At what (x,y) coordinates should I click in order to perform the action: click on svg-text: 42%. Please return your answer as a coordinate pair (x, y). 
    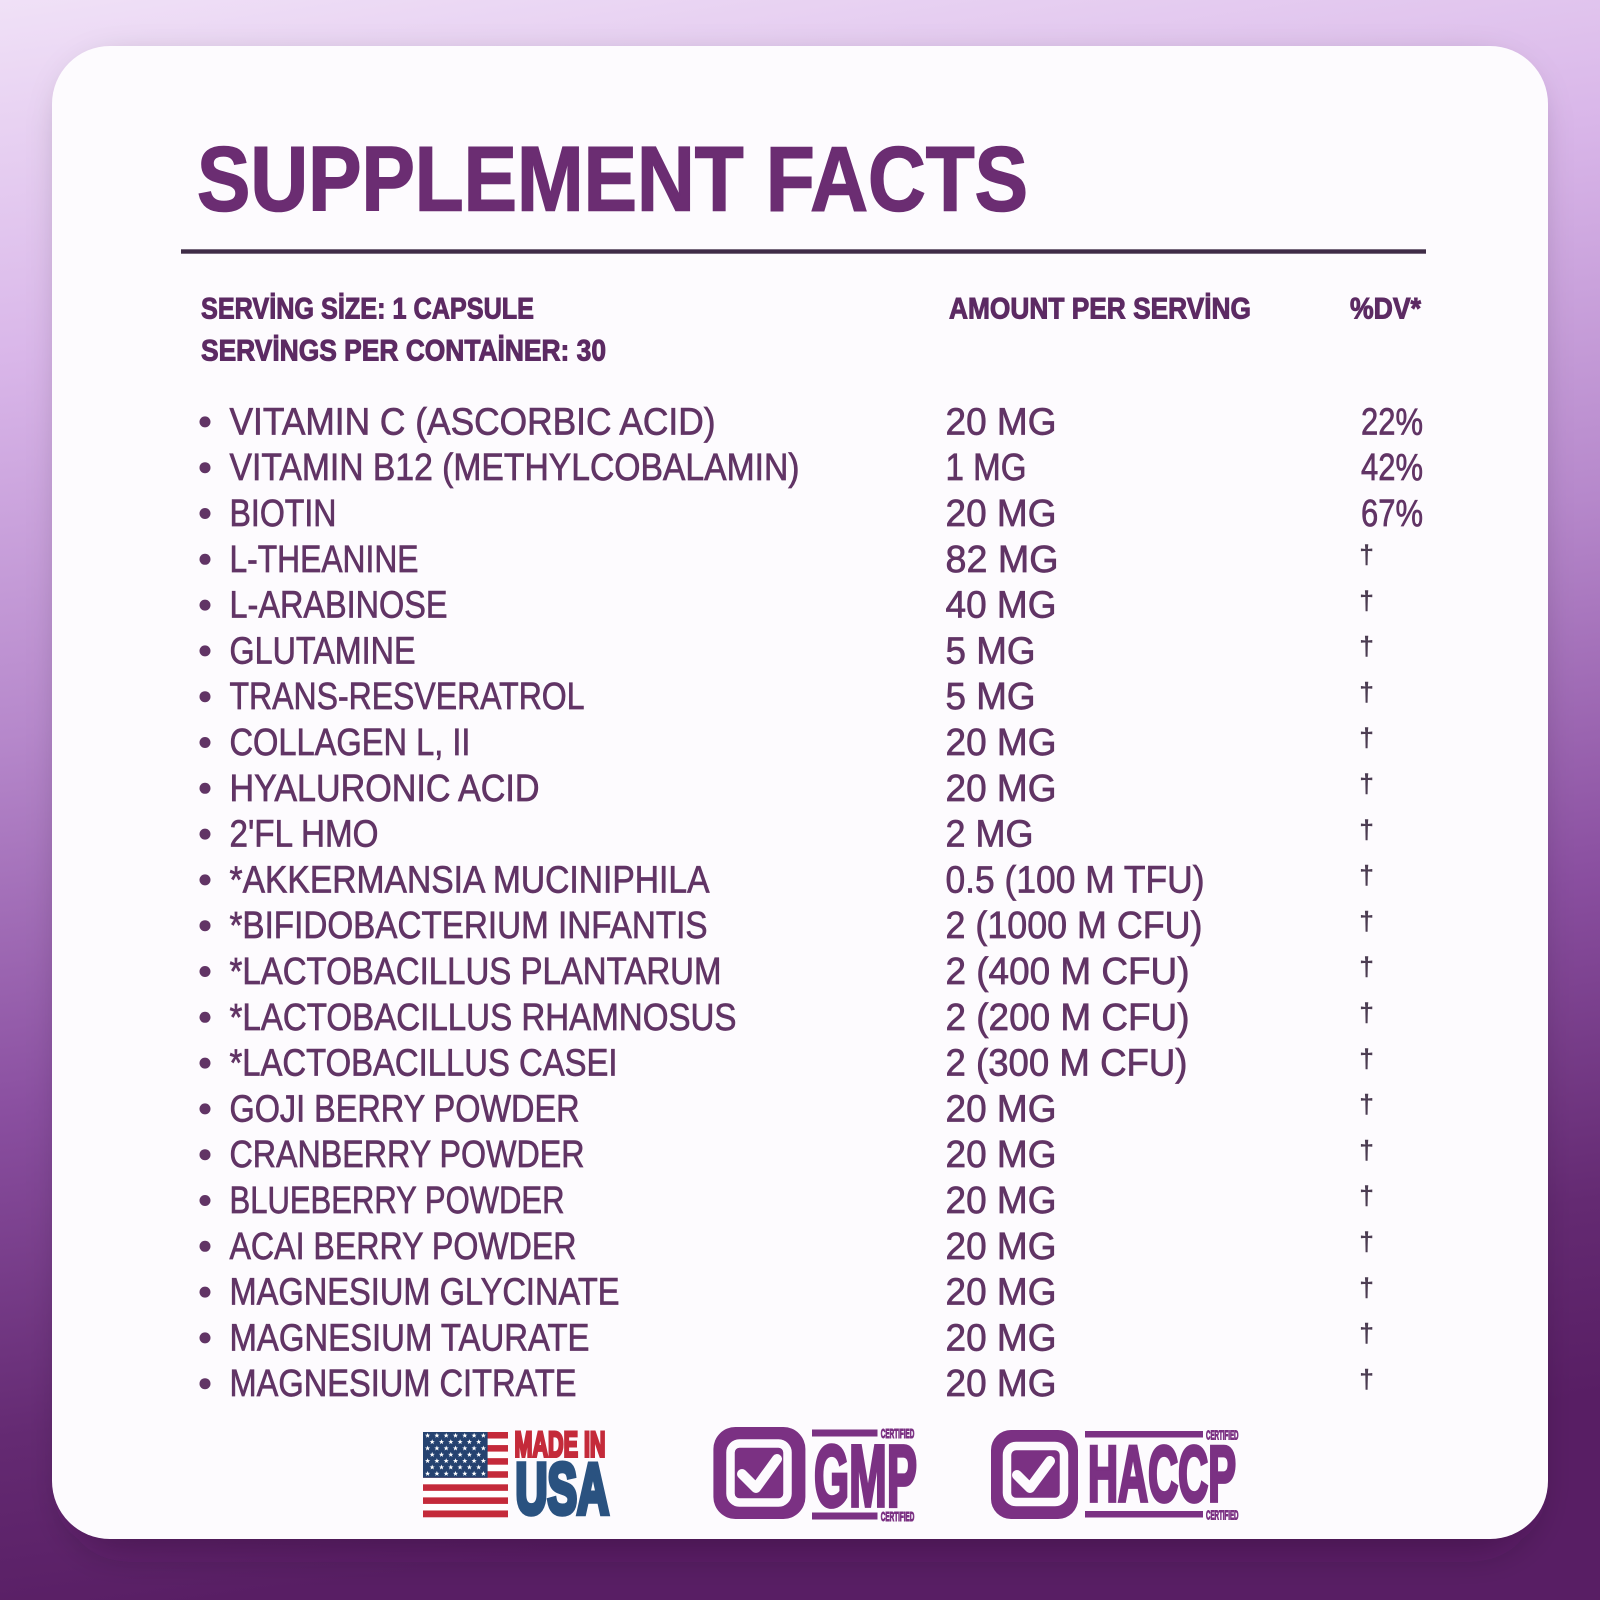
    Looking at the image, I should click on (1392, 468).